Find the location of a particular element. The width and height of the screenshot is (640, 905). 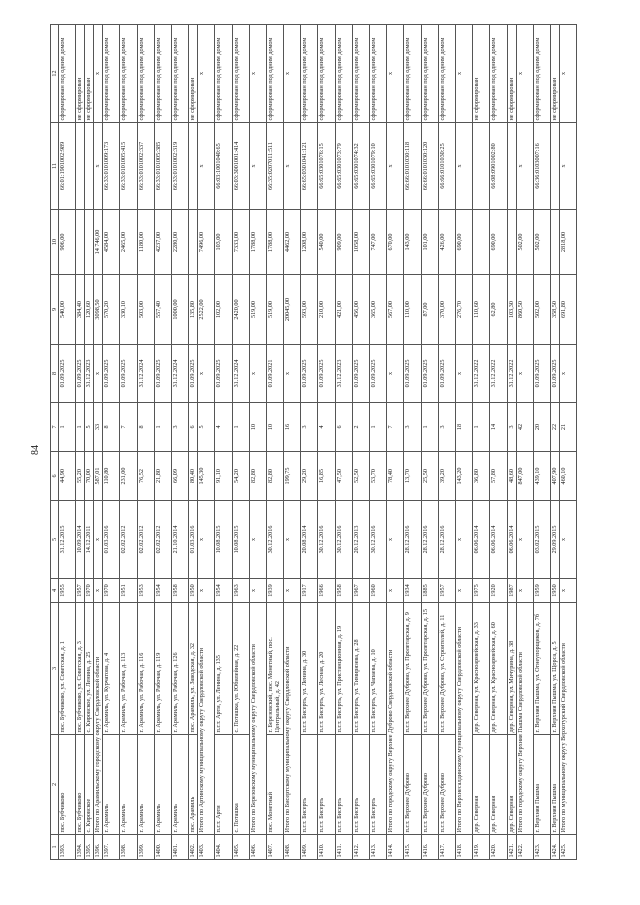

cell-col-7: 5 is located at coordinates (206, 427).